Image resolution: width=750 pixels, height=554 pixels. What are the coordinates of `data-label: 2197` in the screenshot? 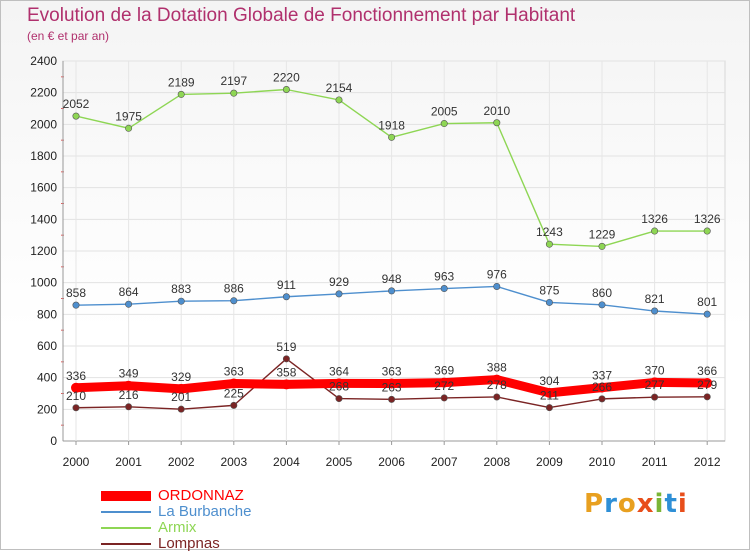 It's located at (233, 81).